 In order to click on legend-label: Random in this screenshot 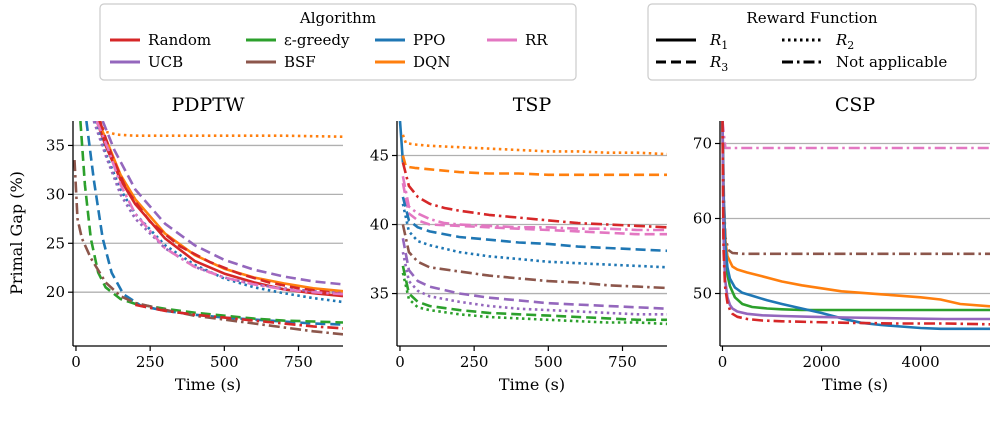, I will do `click(179, 40)`.